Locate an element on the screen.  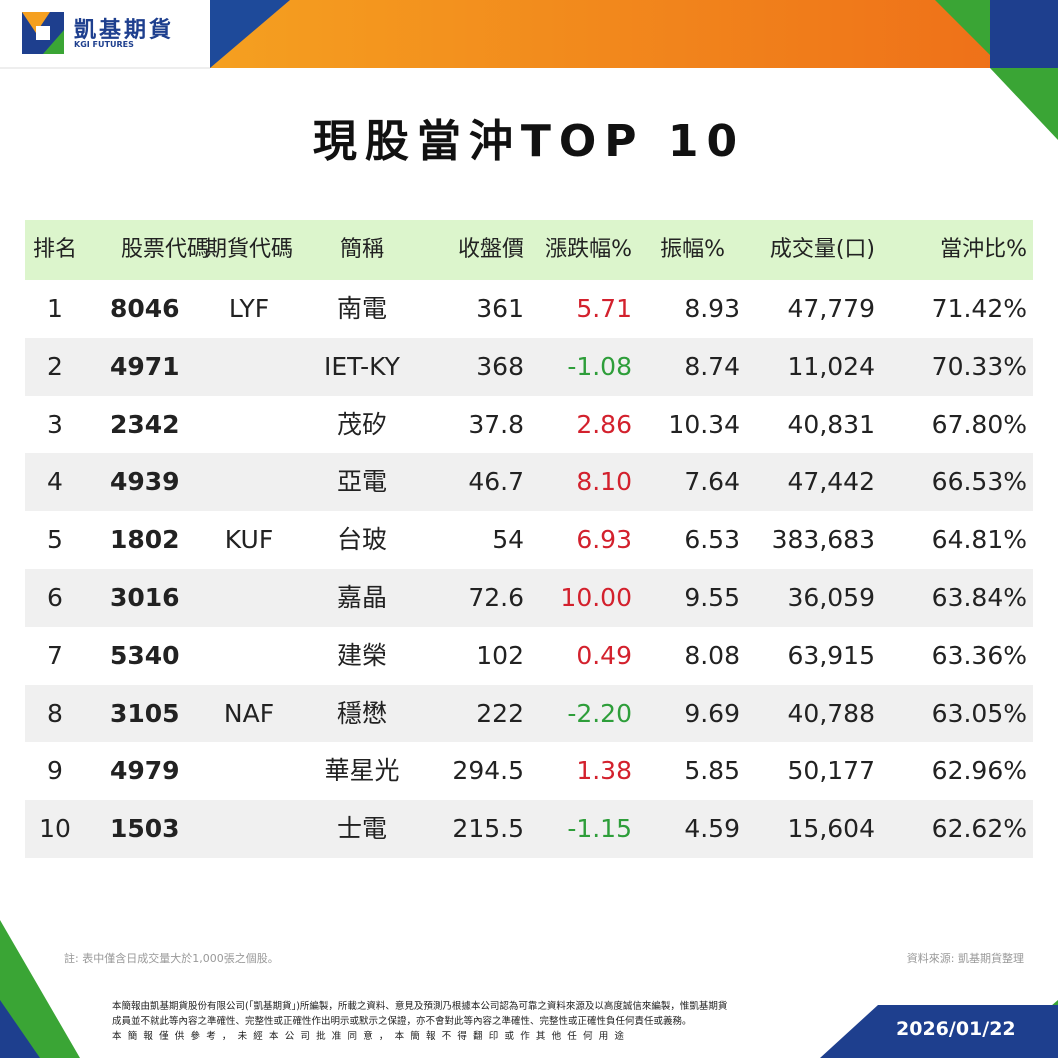
cell: 40,831 is located at coordinates (831, 424).